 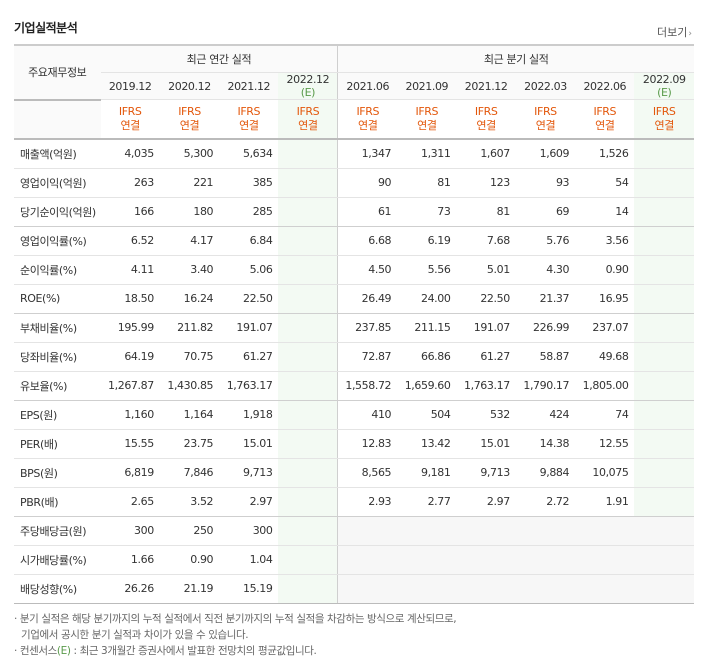 I want to click on period-label: 2021.09, so click(x=427, y=86).